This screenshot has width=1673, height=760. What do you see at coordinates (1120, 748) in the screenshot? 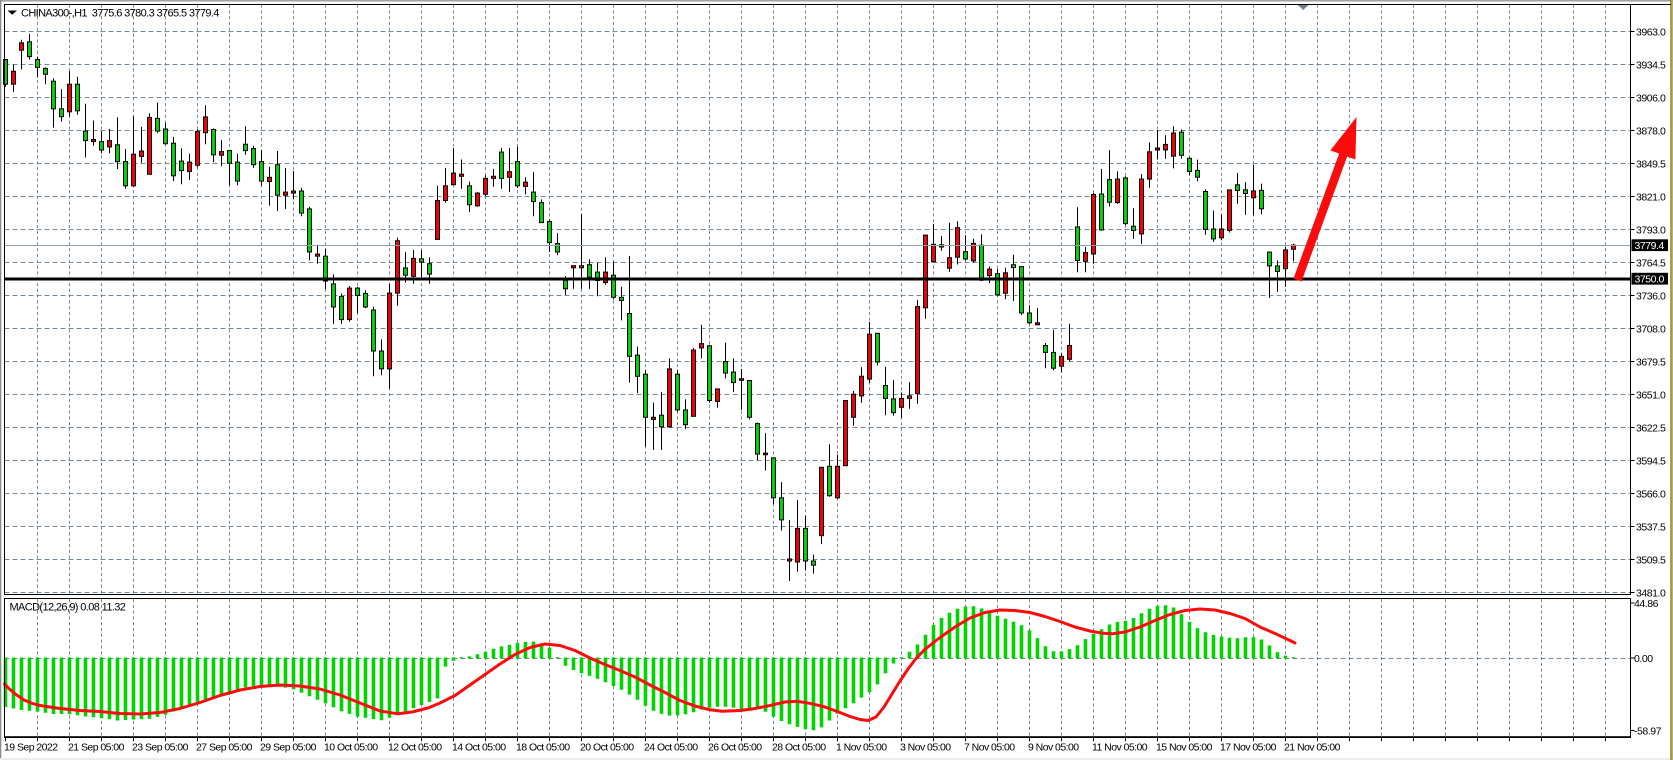
I see `svg-text: 11 Nov 05:00` at bounding box center [1120, 748].